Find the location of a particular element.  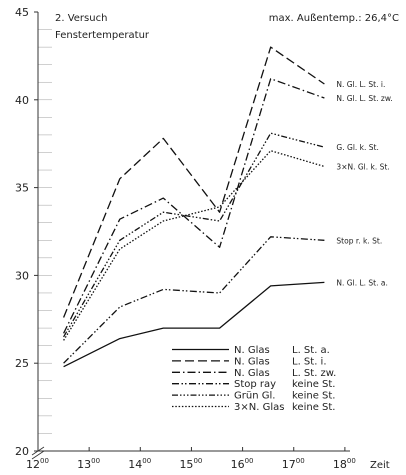

series-end-label: 3×N. Gl. k. St. is located at coordinates (362, 167).